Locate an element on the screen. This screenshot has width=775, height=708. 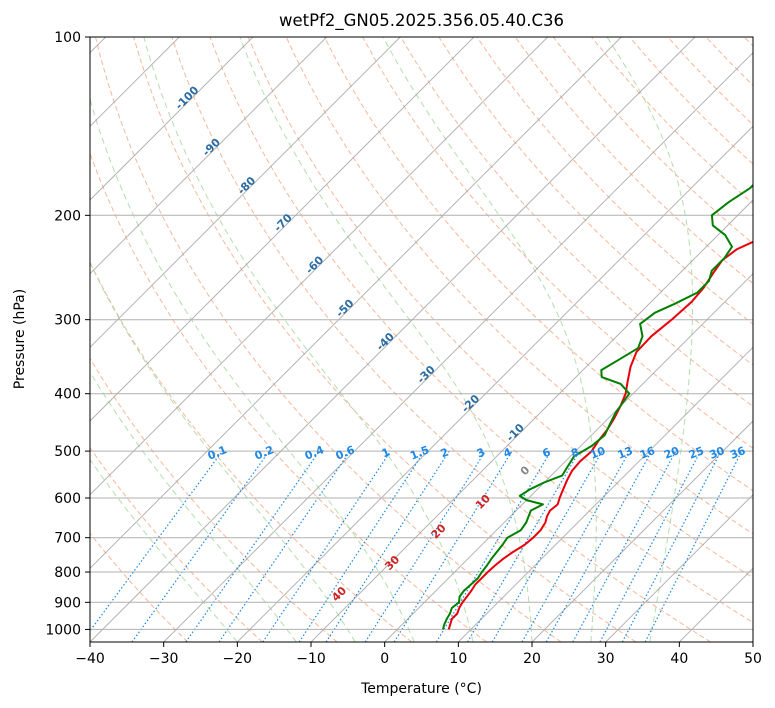
chart-title: wetPf2_GN05.2025.356.05.40.C36 is located at coordinates (421, 21).